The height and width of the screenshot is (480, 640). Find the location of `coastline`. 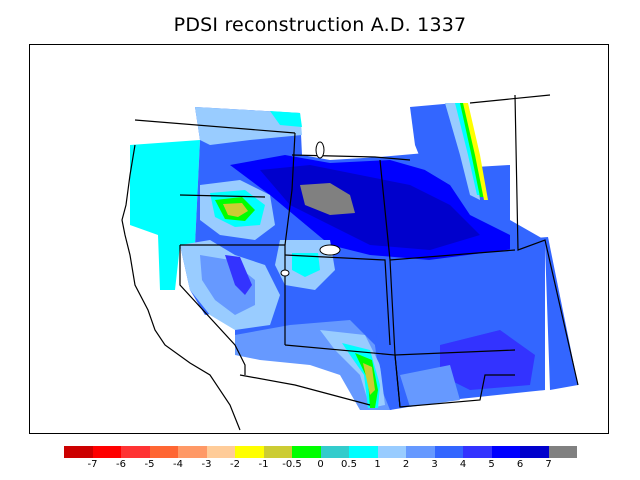

coastline is located at coordinates (181, 287).